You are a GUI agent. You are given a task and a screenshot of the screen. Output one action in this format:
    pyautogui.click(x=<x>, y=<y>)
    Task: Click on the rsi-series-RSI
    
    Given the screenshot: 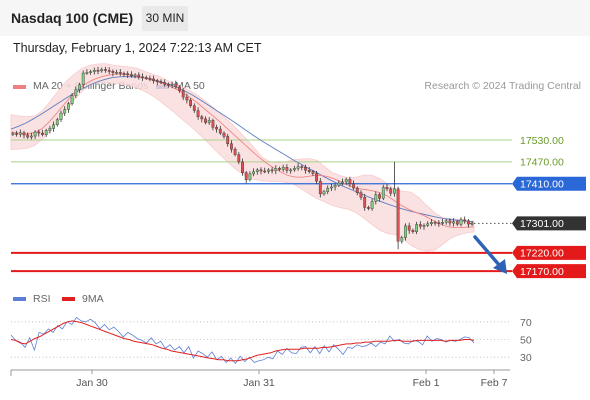 What is the action you would take?
    pyautogui.click(x=242, y=340)
    